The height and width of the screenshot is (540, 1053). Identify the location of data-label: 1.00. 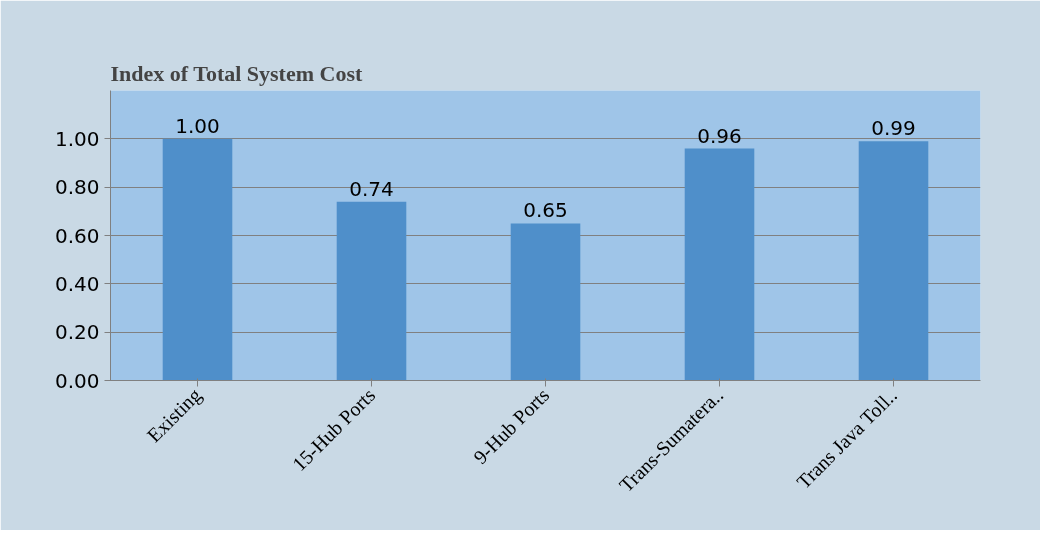
(197, 125).